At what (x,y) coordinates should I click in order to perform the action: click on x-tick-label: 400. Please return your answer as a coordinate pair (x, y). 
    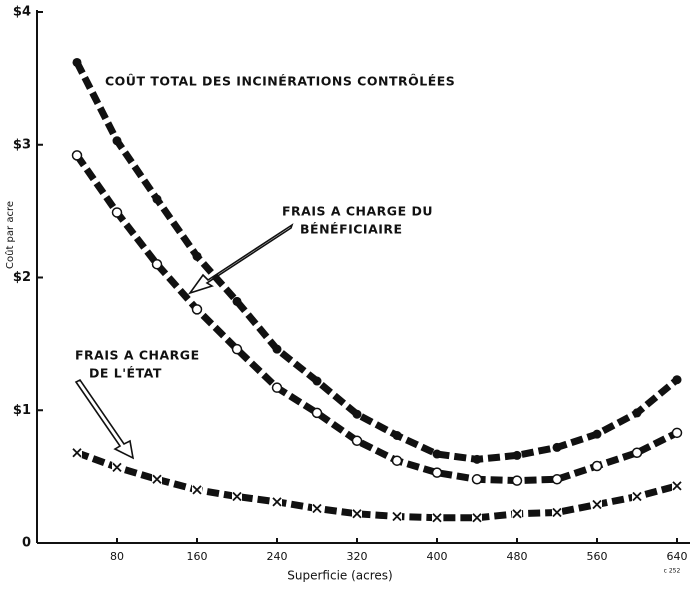
    Looking at the image, I should click on (437, 556).